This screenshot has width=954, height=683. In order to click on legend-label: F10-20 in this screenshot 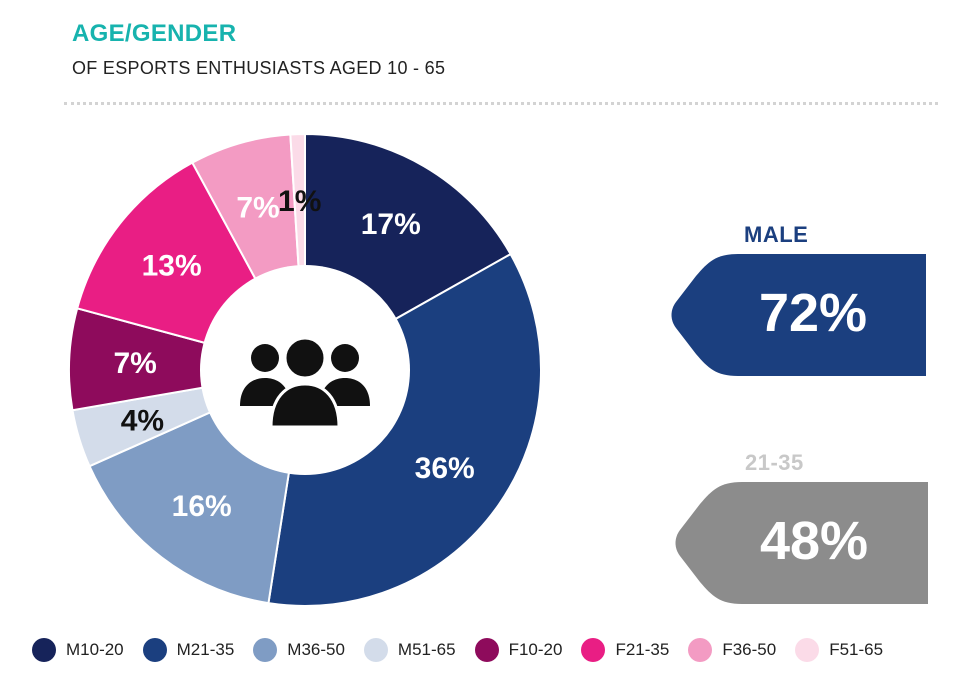, I will do `click(535, 649)`.